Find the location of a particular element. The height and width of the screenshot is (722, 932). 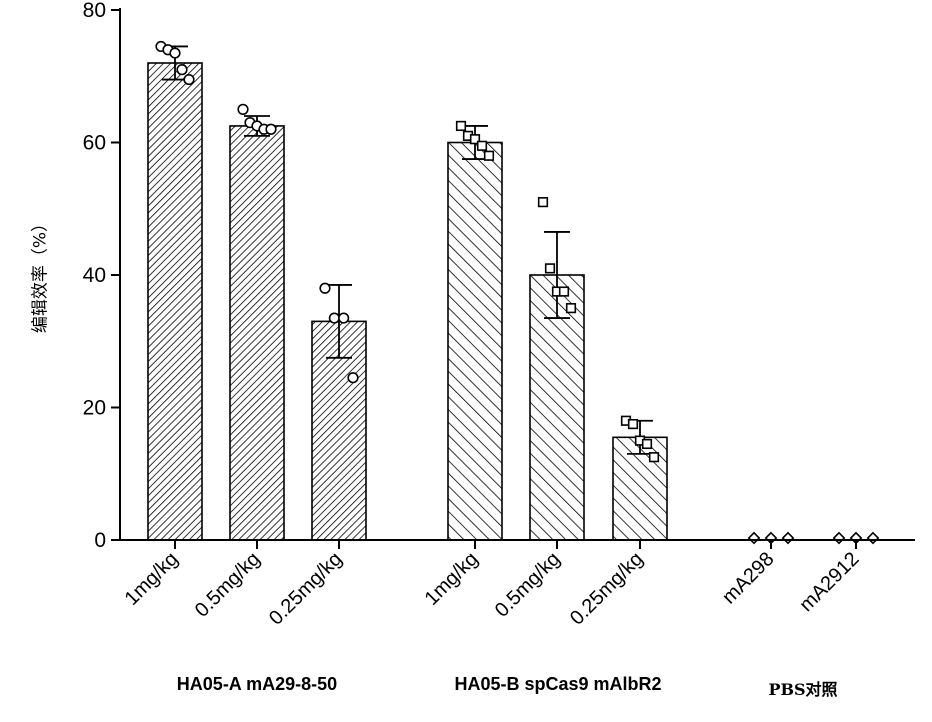

group-label-ha05-a: HA05-A mA29-8-50 is located at coordinates (257, 684).